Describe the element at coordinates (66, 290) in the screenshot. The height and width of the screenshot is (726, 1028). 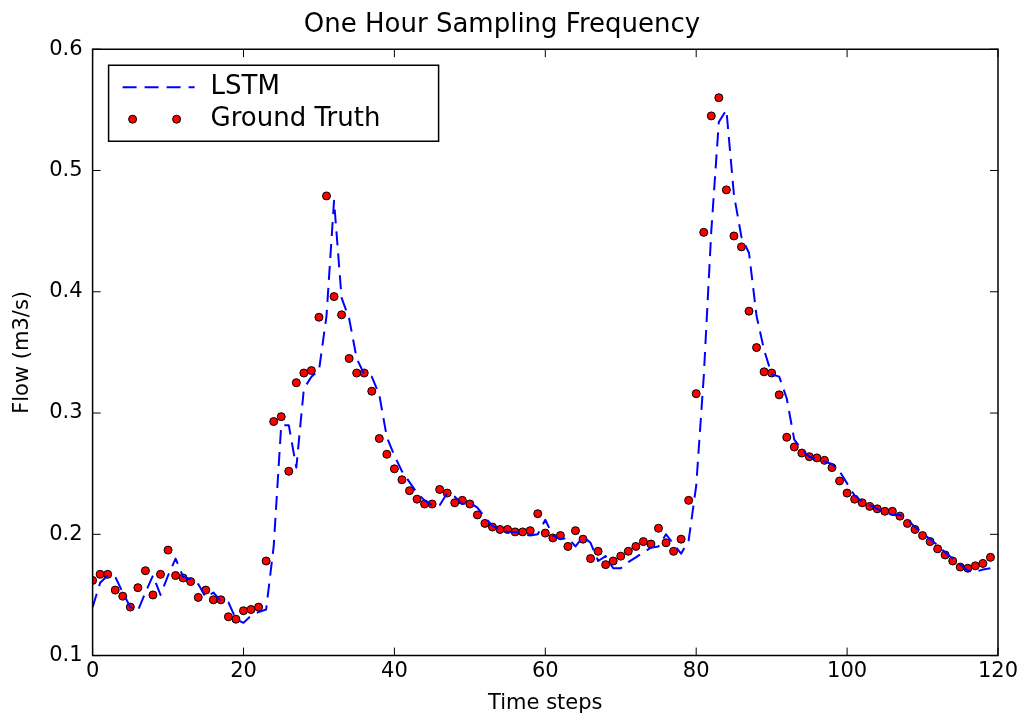
I see `y-tick-label: 0.4` at that location.